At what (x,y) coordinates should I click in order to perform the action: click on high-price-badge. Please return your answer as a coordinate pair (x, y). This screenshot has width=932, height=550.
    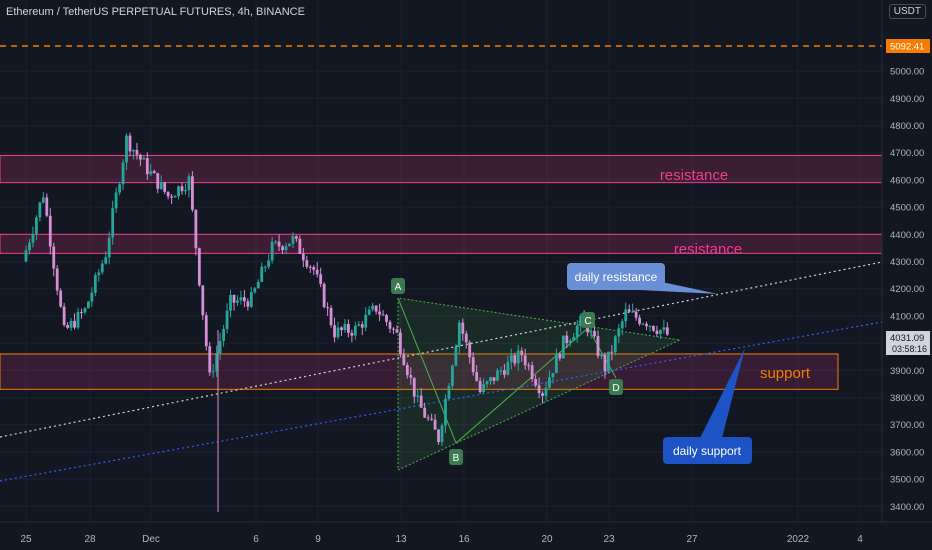
    Looking at the image, I should click on (908, 46).